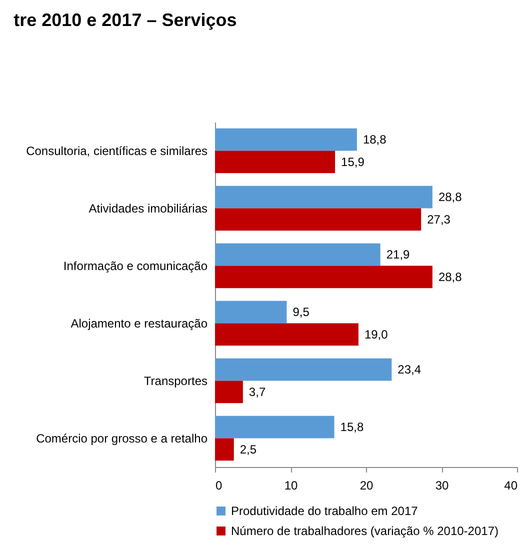  I want to click on y-tick-label: Comércio por grosso e a retalho, so click(122, 438).